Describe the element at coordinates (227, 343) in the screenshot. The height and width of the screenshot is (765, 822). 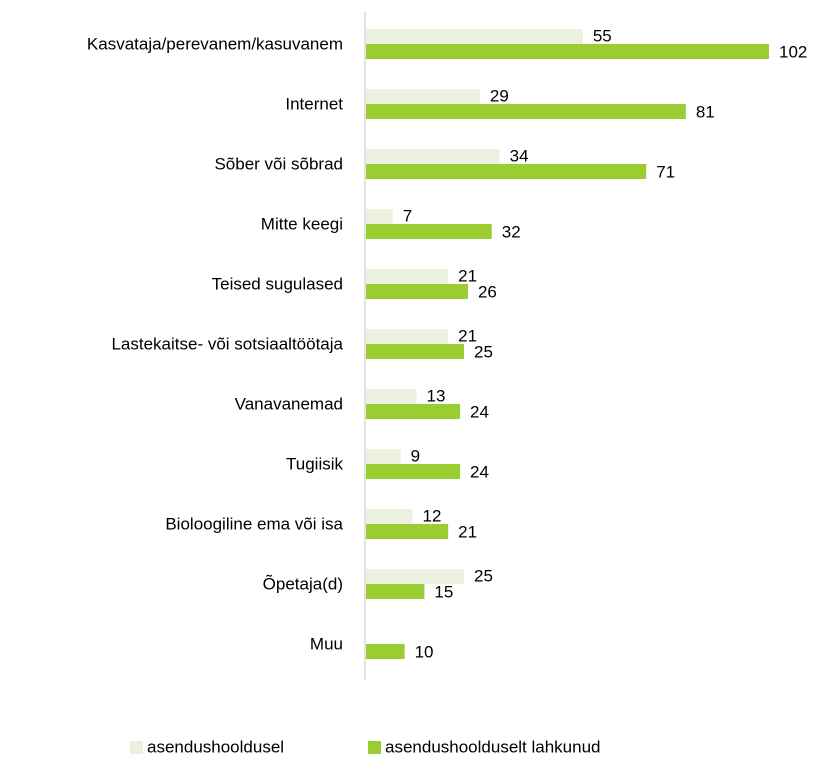
I see `category-label: Lastekaitse- või sotsiaaltöötaja` at that location.